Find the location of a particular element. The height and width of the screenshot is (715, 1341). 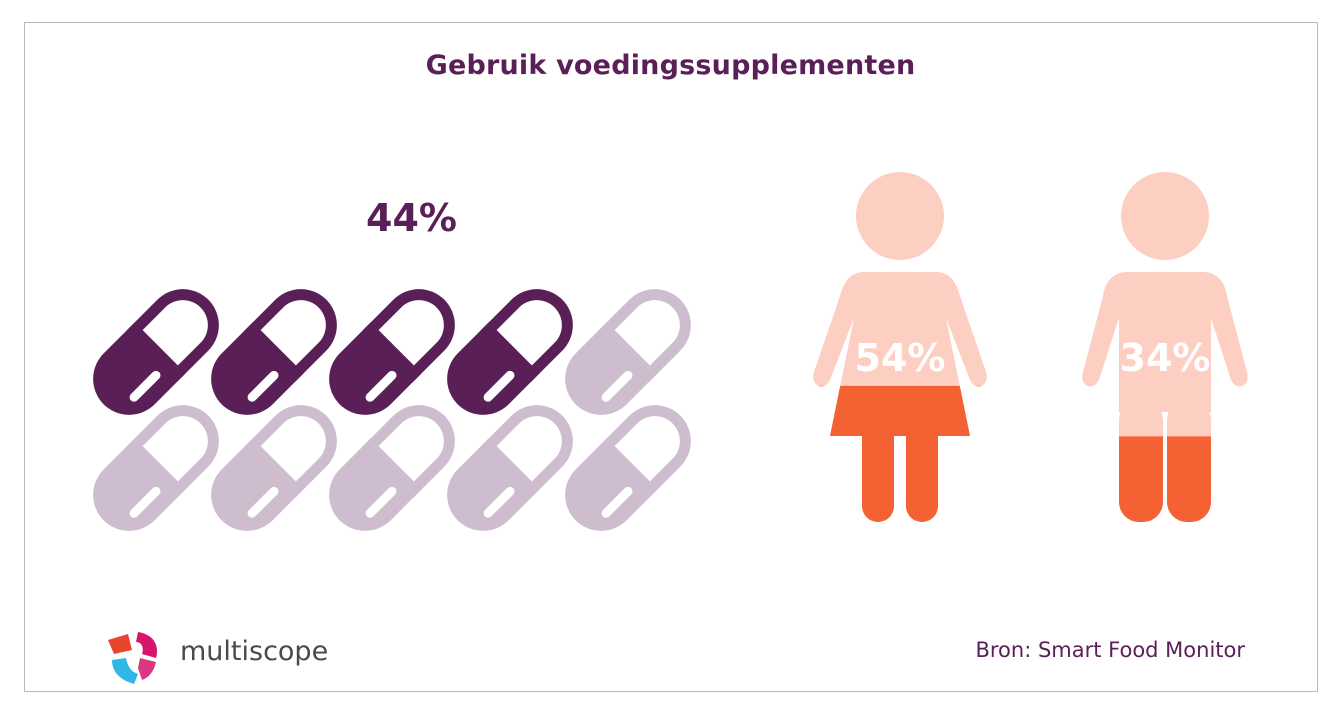

man-percentage-label: 34% is located at coordinates (1165, 358).